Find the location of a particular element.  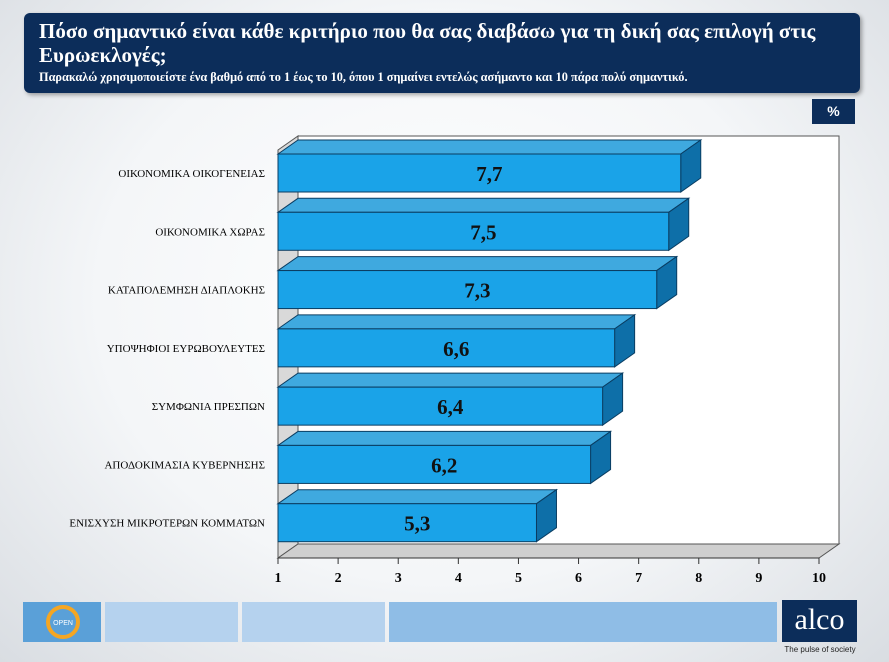

bar-group: 5,3 is located at coordinates (417, 515).